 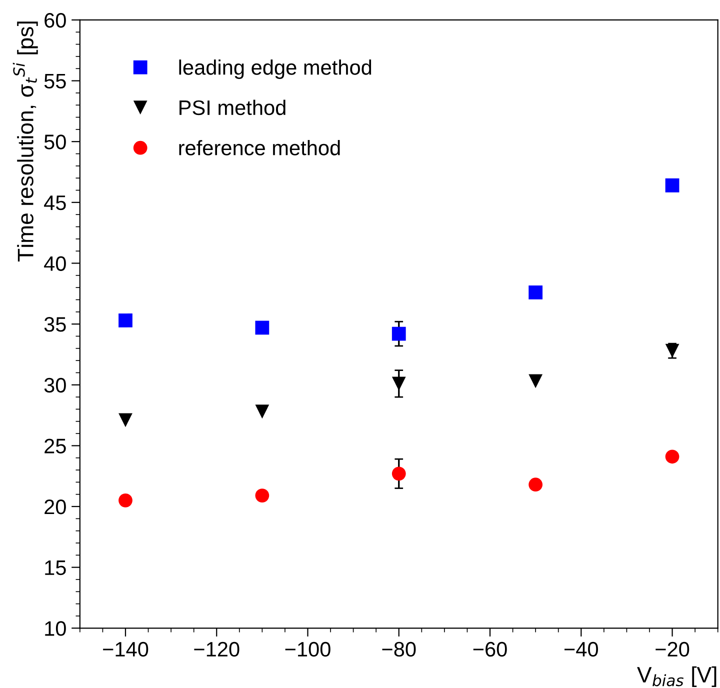 I want to click on y-tick-label: 20, so click(x=55, y=507).